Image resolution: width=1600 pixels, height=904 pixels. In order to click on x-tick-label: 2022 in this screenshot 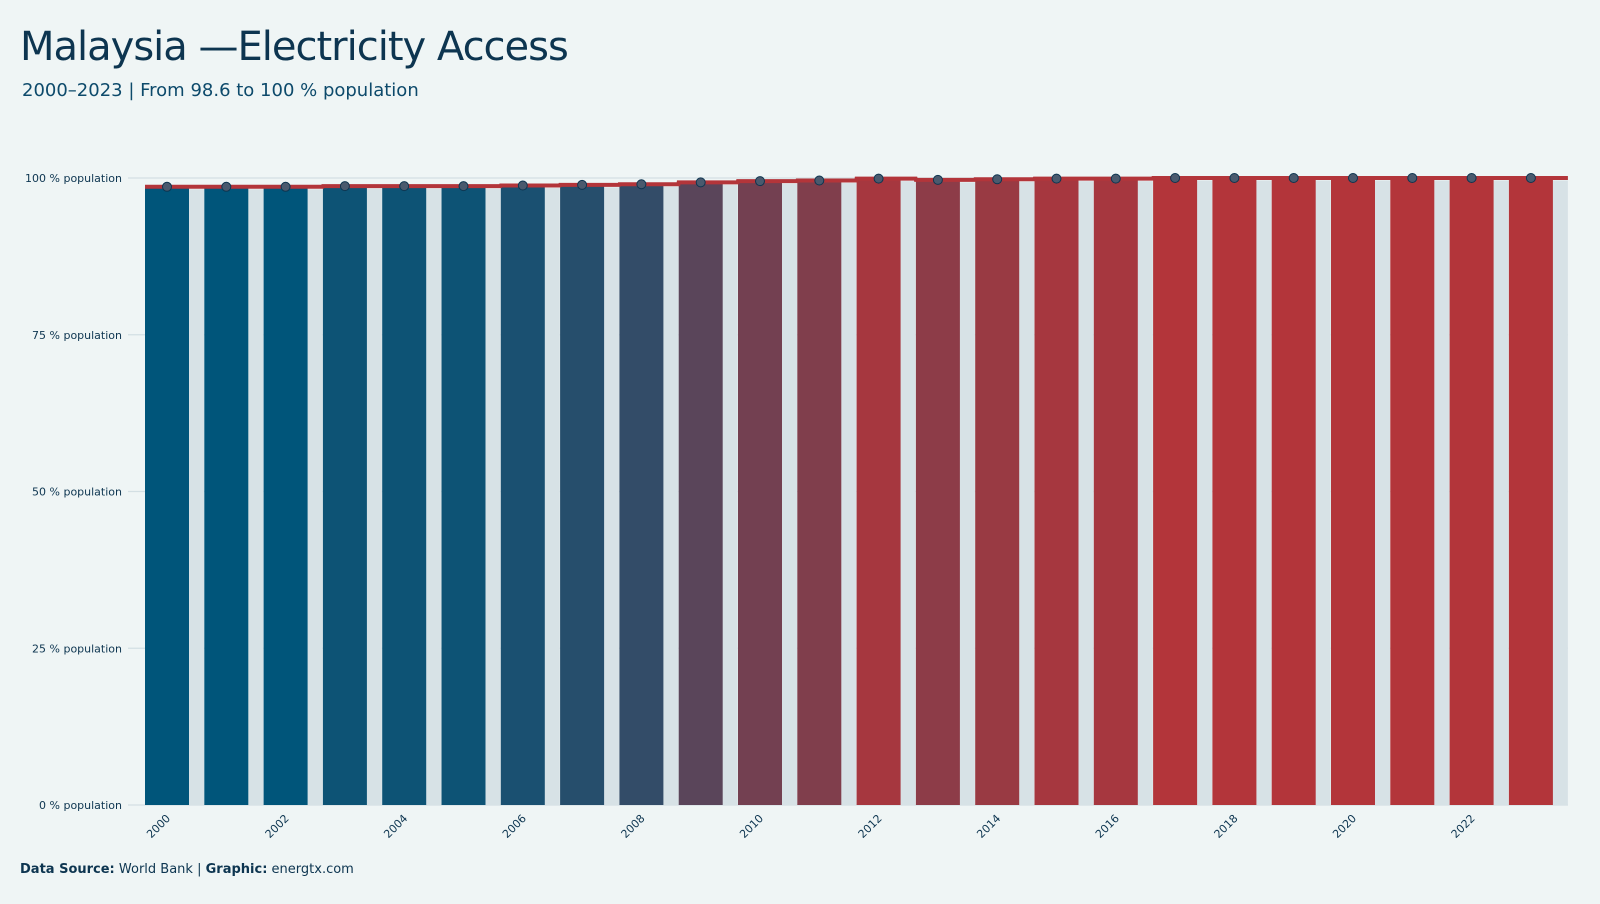, I will do `click(1463, 826)`.